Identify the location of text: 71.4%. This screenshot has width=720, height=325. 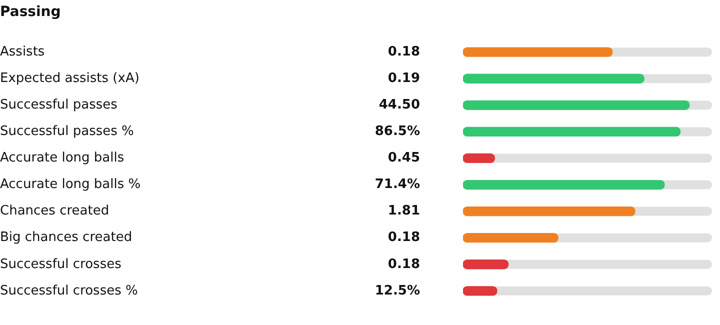
(397, 184).